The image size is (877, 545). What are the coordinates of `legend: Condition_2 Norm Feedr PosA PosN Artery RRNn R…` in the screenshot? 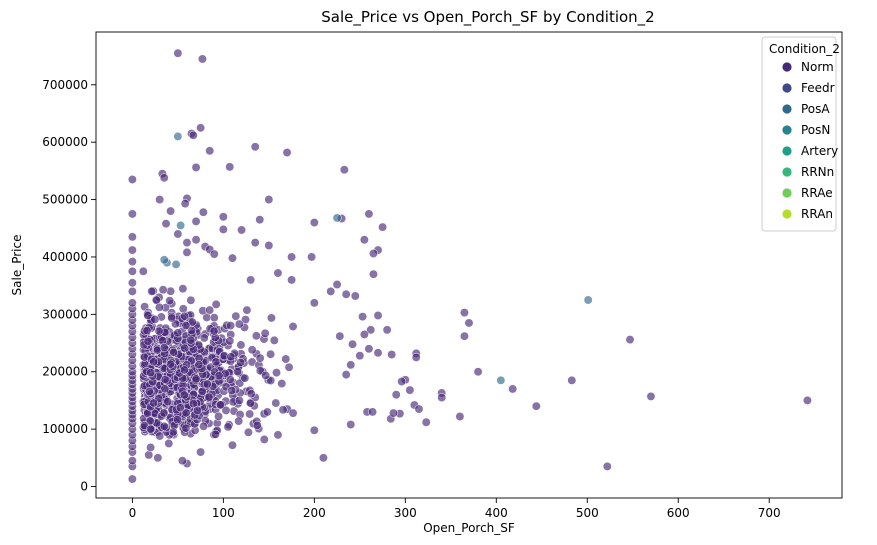 It's located at (800, 134).